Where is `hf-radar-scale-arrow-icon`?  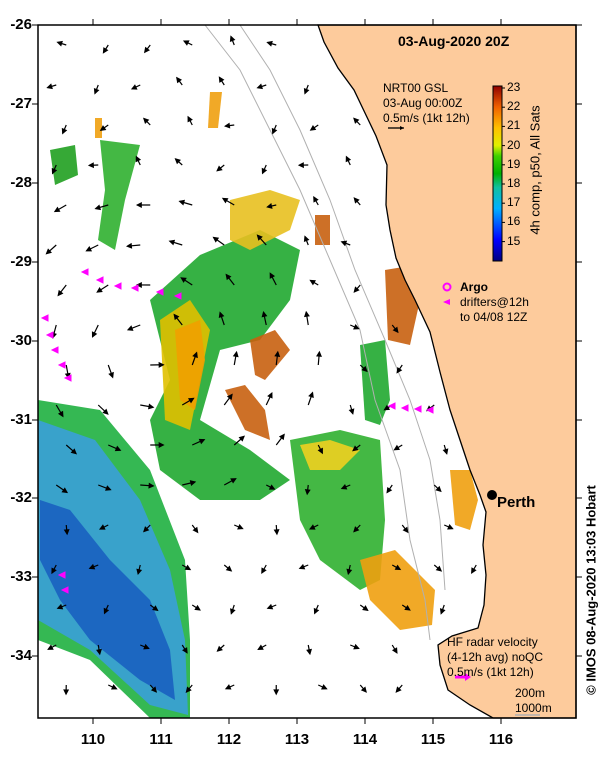 hf-radar-scale-arrow-icon is located at coordinates (463, 677).